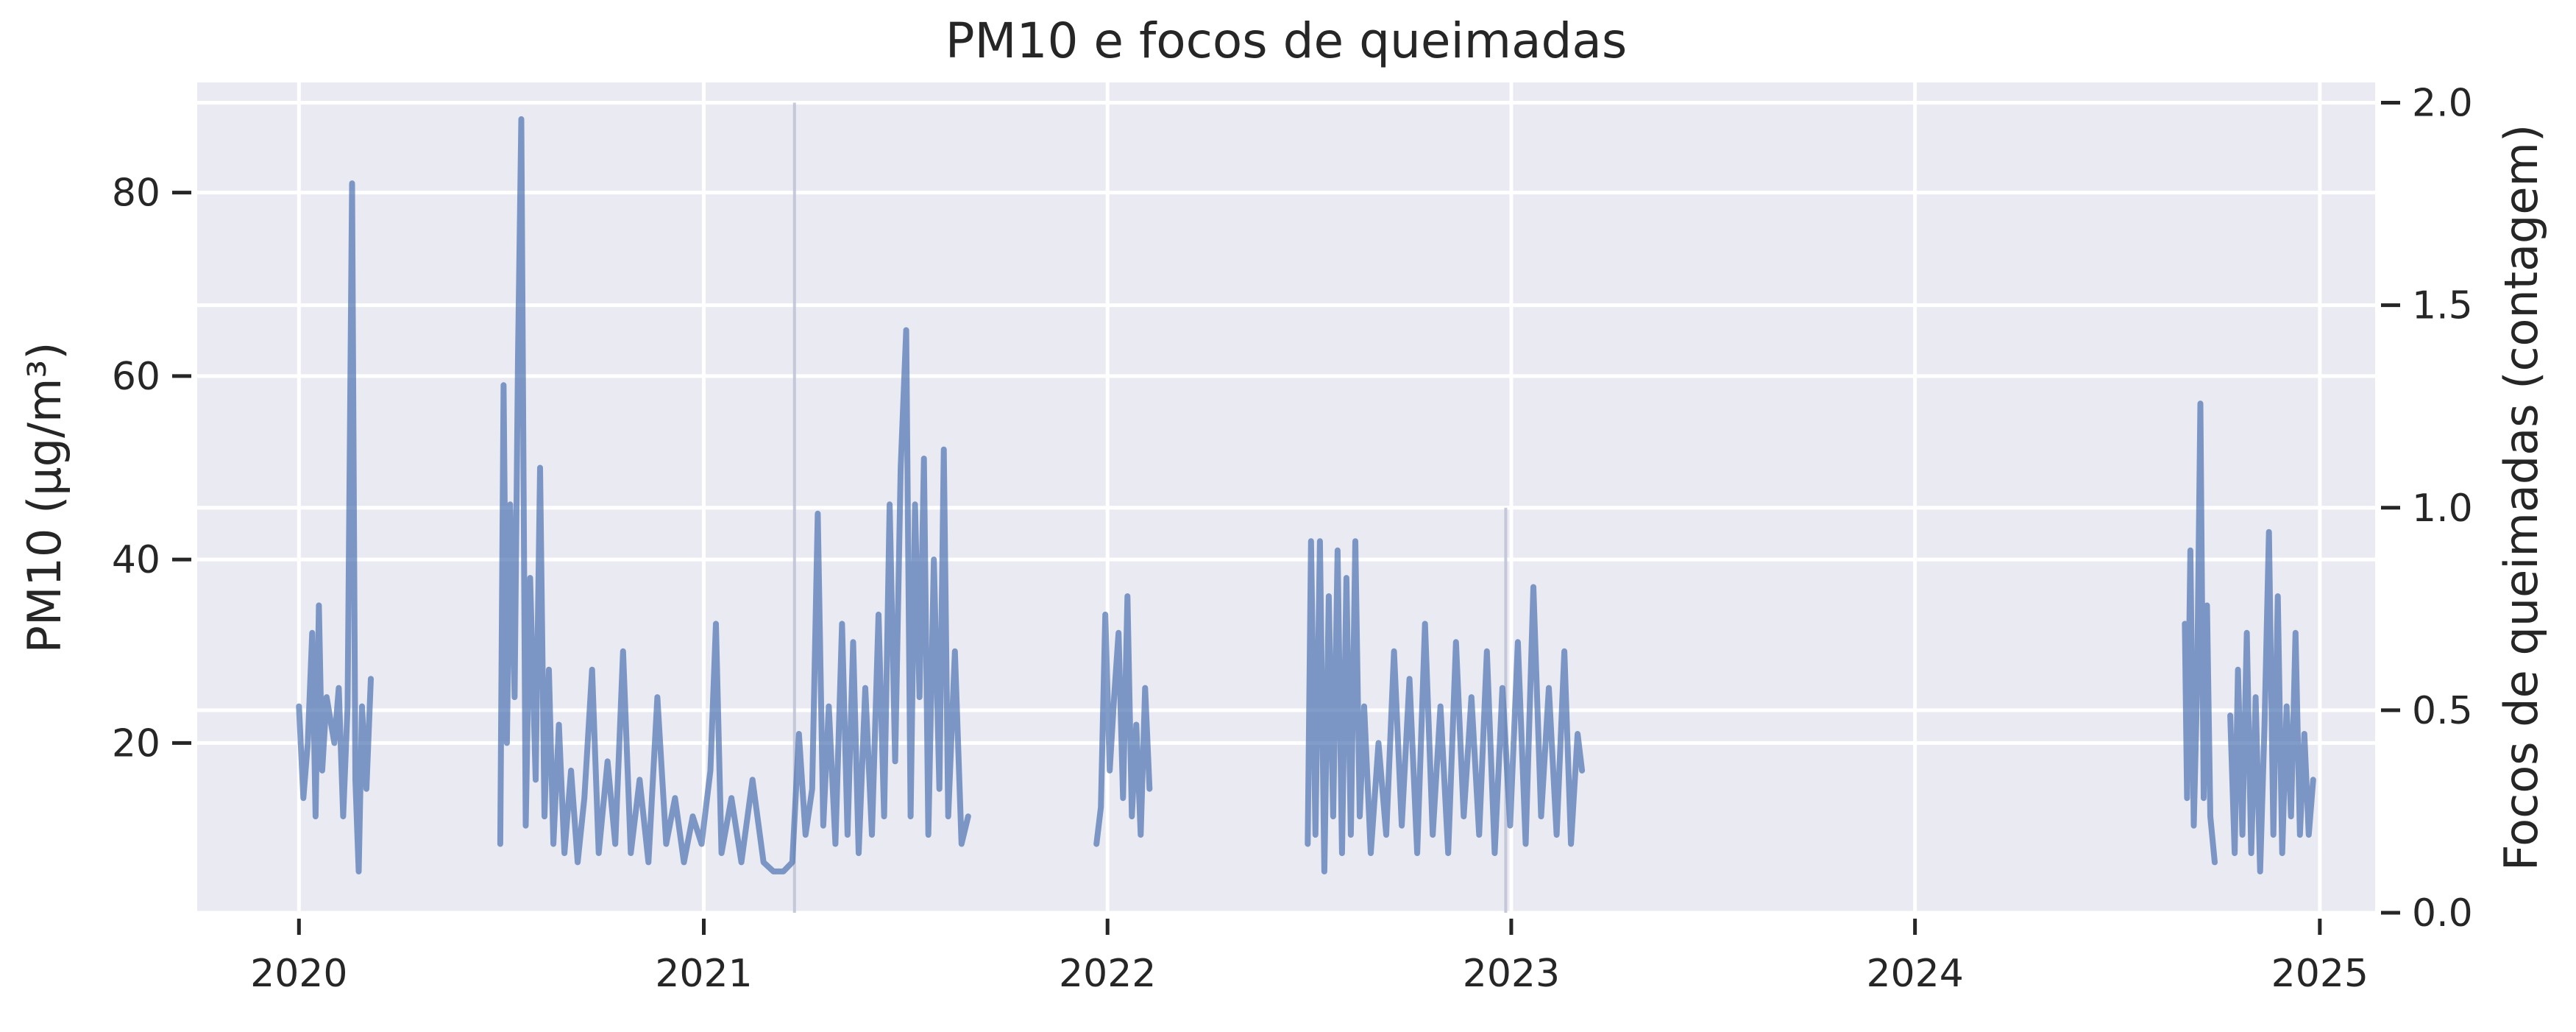  Describe the element at coordinates (1914, 974) in the screenshot. I see `x-tick-label: 2024` at that location.